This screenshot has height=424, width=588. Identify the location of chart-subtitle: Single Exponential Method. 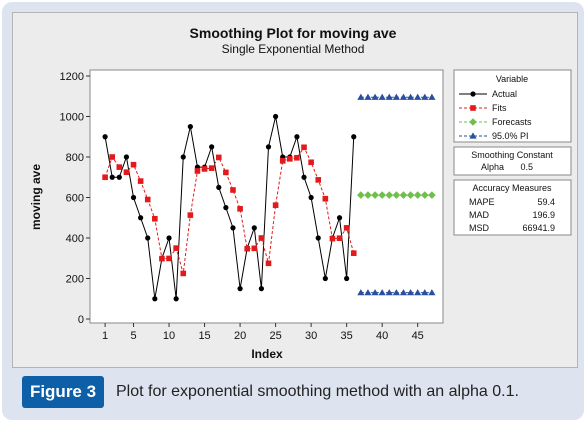
(293, 49).